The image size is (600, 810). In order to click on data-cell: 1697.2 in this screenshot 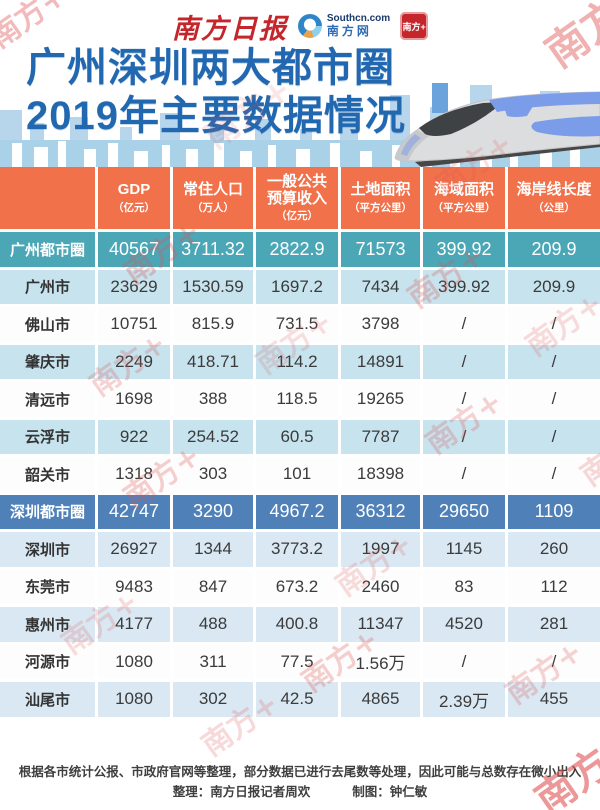, I will do `click(298, 286)`.